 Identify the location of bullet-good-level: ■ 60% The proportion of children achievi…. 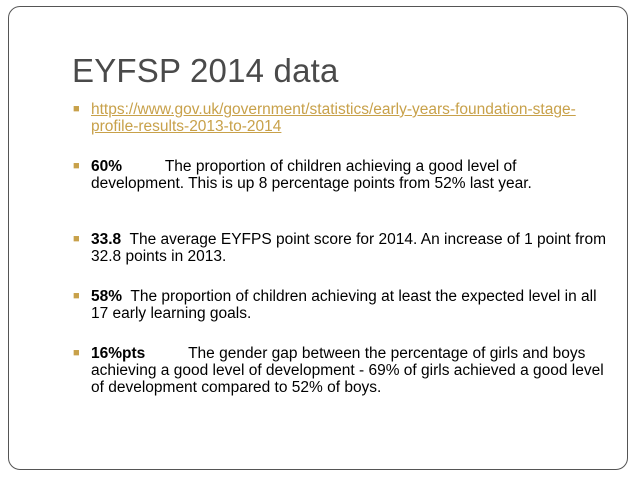
(343, 175).